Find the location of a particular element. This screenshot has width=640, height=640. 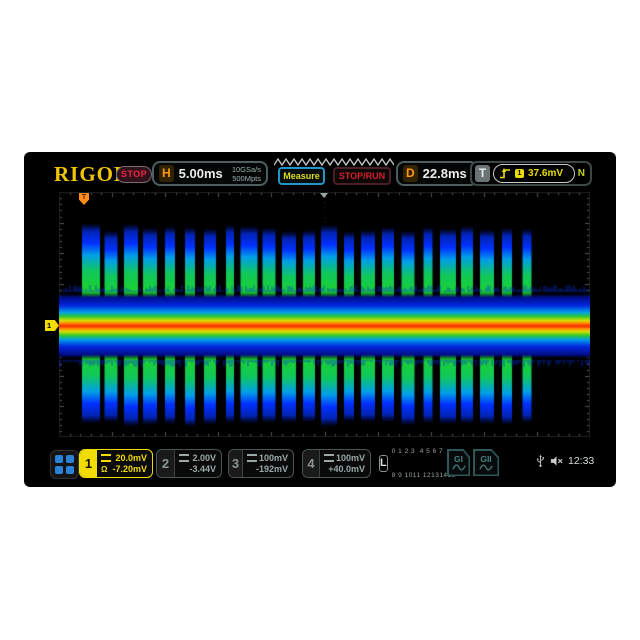

logic-label: L is located at coordinates (383, 463).